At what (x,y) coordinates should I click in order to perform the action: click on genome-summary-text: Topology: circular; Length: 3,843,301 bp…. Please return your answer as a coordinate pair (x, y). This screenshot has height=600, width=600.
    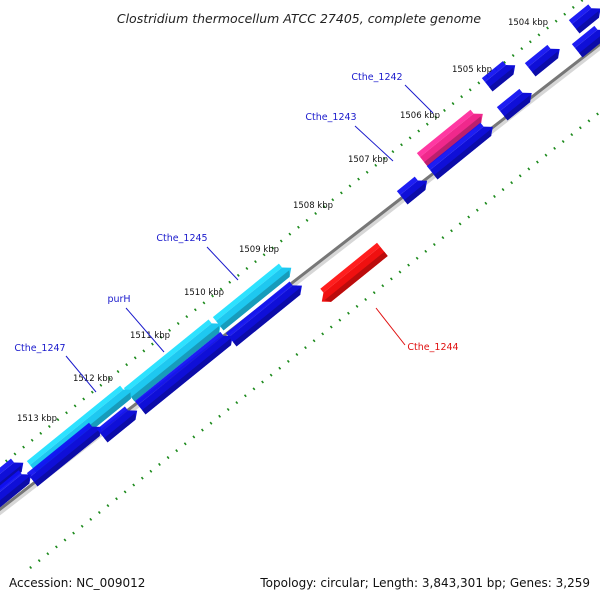
    Looking at the image, I should click on (425, 583).